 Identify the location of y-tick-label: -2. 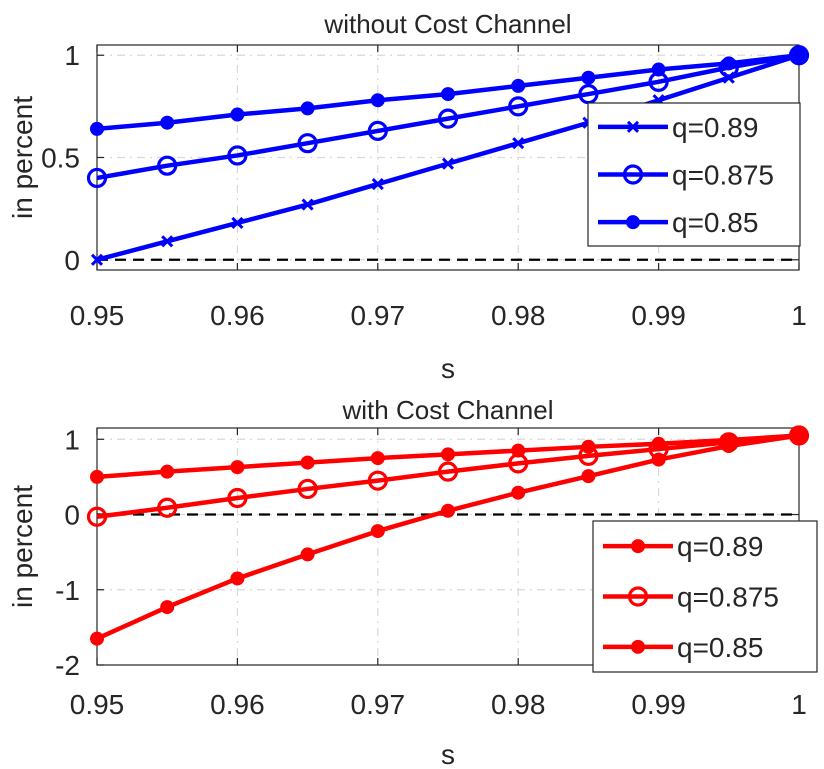
(67, 665).